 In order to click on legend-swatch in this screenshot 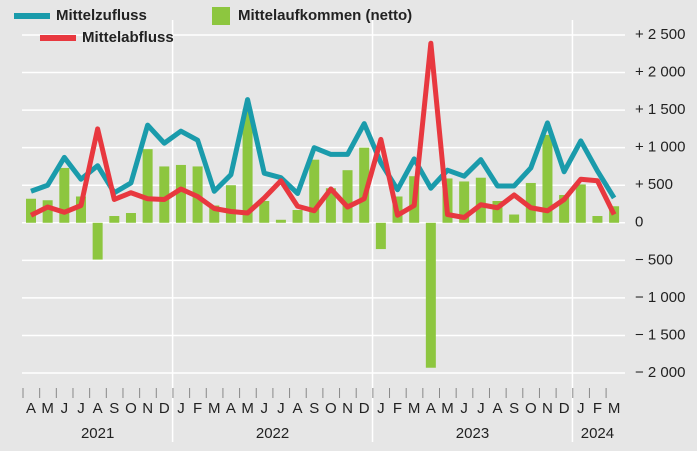, I will do `click(221, 16)`.